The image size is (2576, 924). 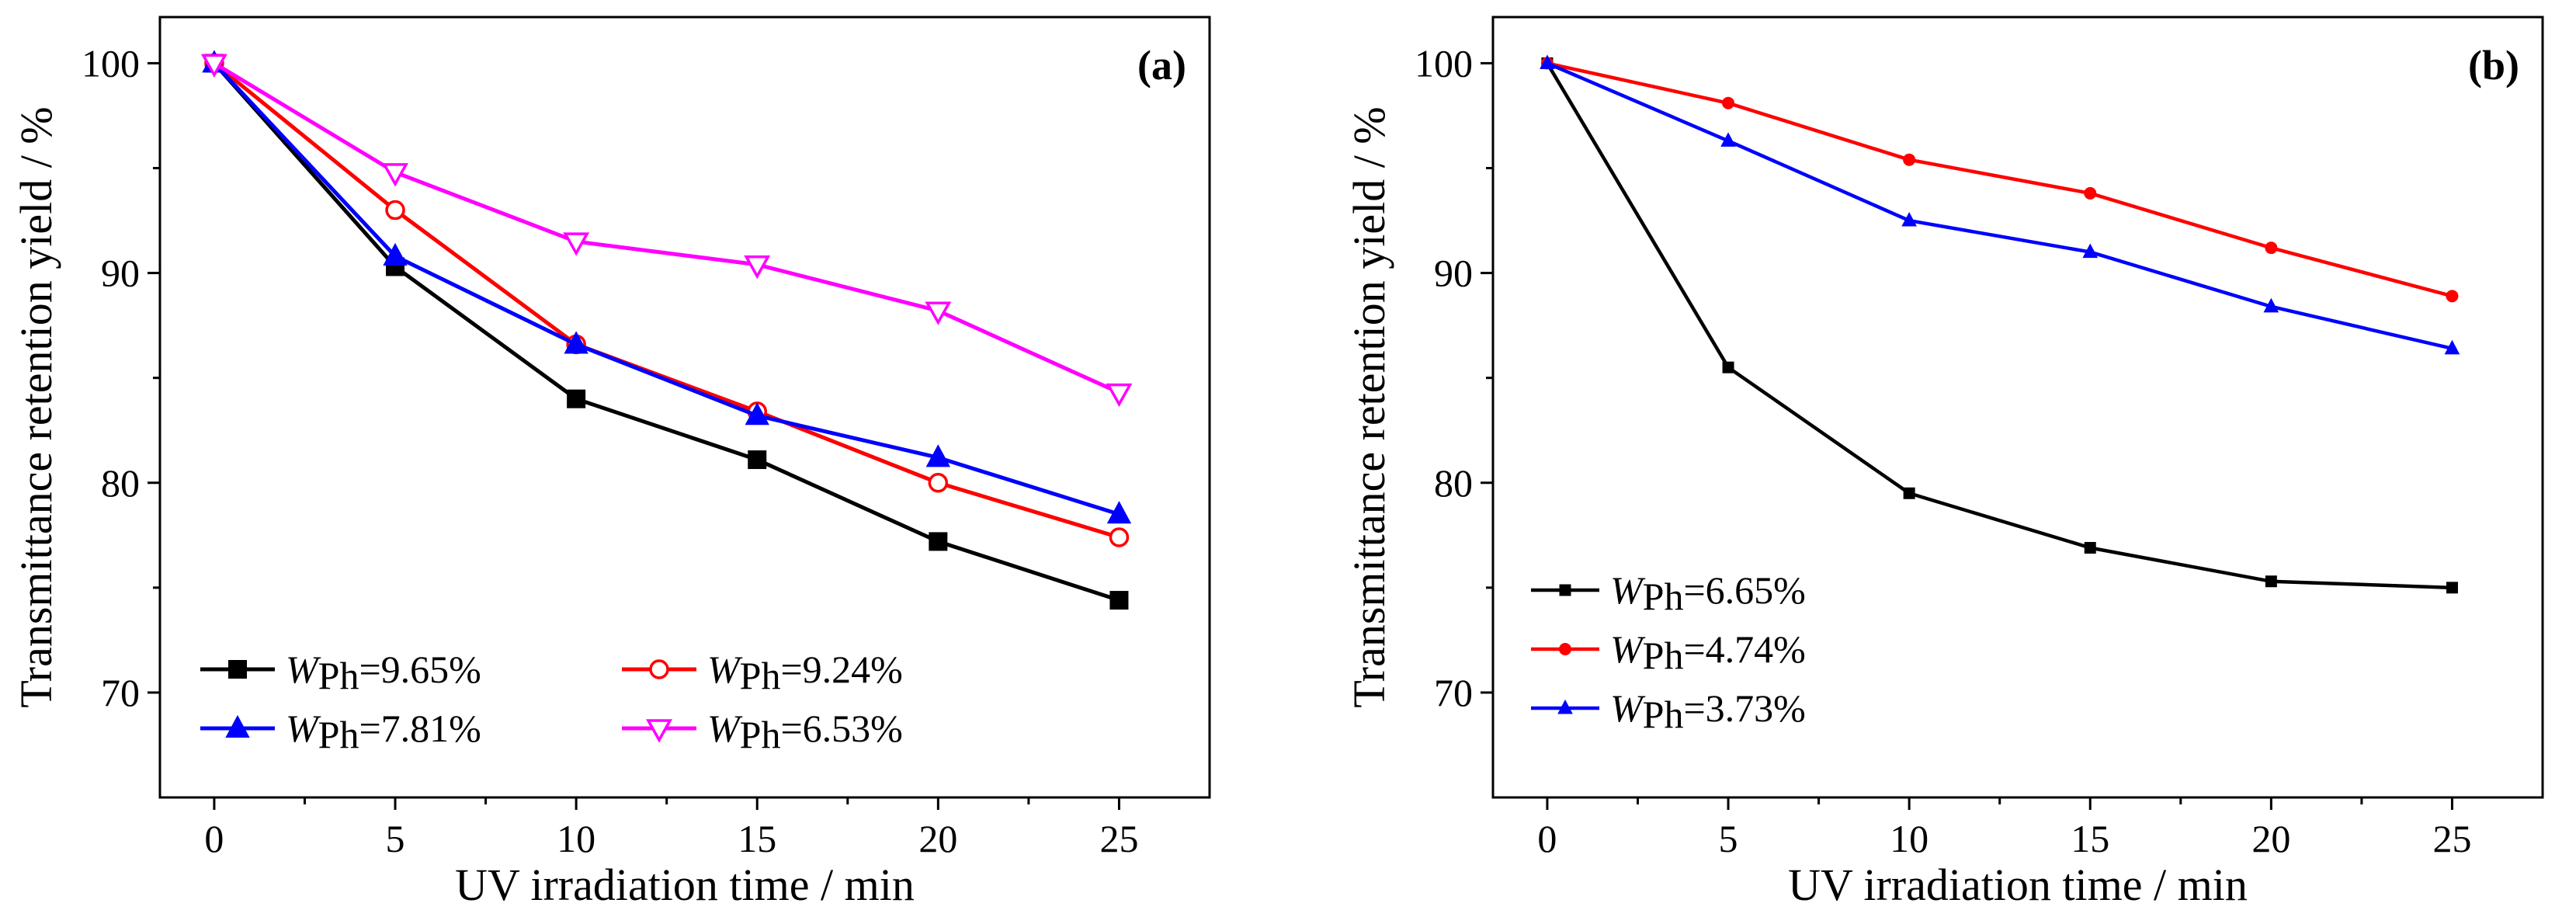 What do you see at coordinates (1744, 590) in the screenshot?
I see `legend-value-b-0: =6.65%` at bounding box center [1744, 590].